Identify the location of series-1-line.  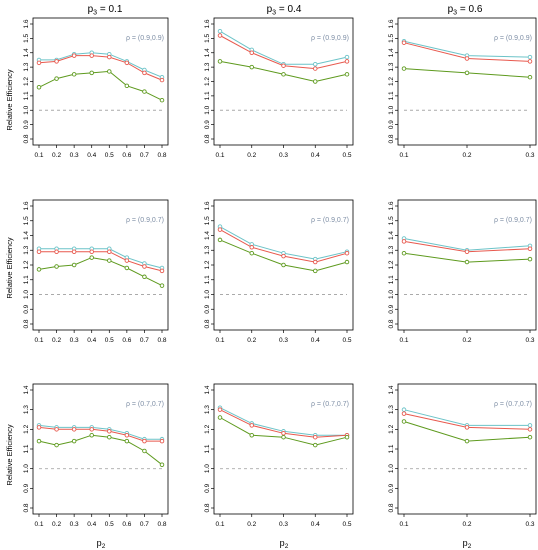
(101, 65).